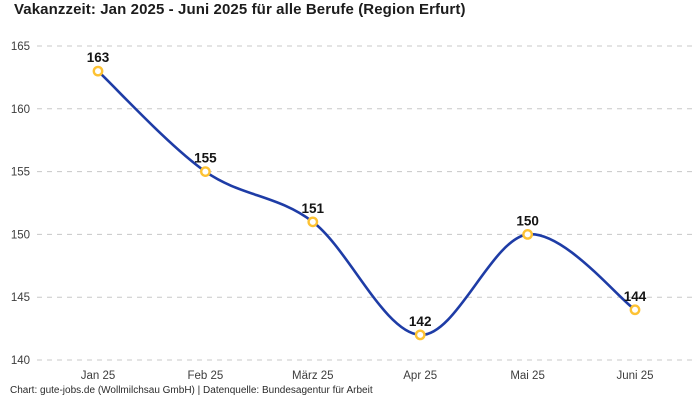 This screenshot has height=400, width=700. What do you see at coordinates (205, 376) in the screenshot?
I see `x-tick-label: Feb 25` at bounding box center [205, 376].